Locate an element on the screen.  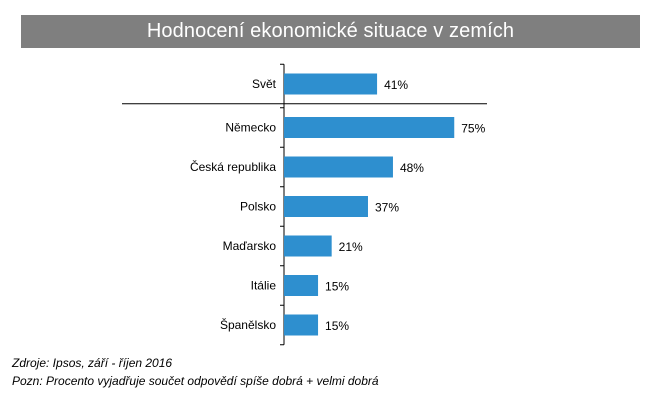
data-label: 48% is located at coordinates (412, 168).